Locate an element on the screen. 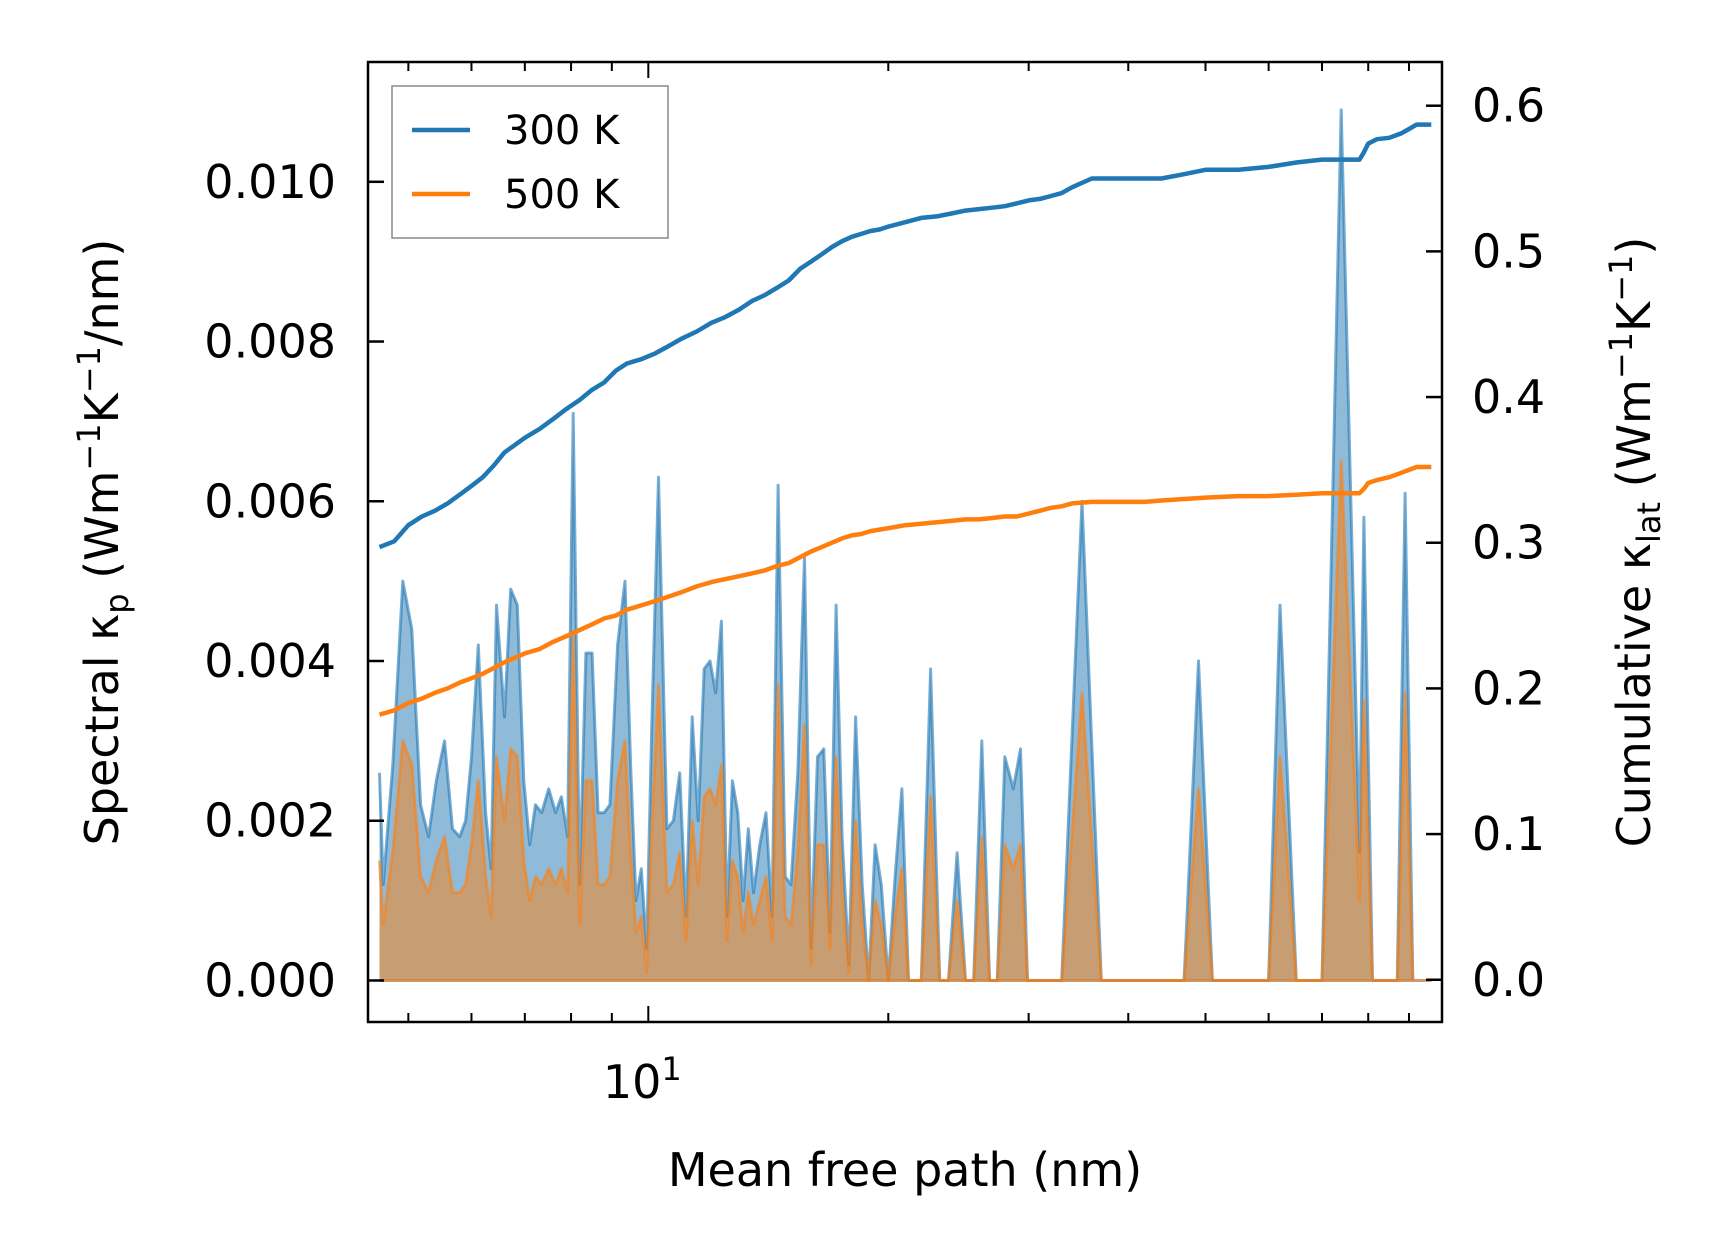 The image size is (1716, 1254). legend-box is located at coordinates (530, 162).